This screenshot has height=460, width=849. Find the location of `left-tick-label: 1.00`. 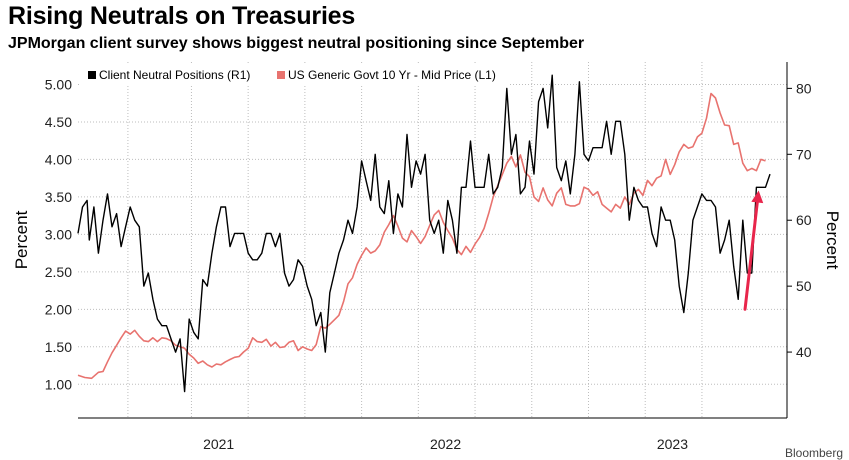

left-tick-label: 1.00 is located at coordinates (58, 384).